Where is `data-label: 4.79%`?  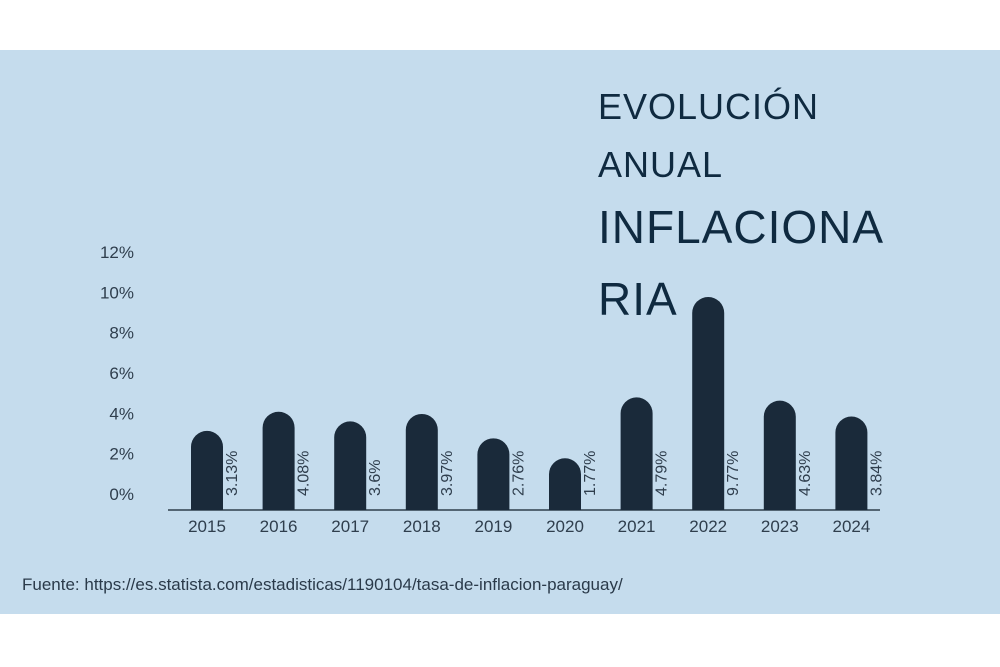 data-label: 4.79% is located at coordinates (662, 473).